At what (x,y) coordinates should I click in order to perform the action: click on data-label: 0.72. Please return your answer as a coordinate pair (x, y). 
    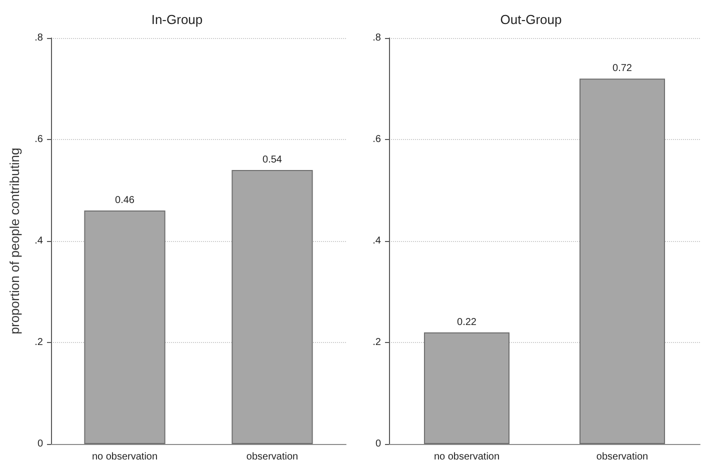
    Looking at the image, I should click on (622, 68).